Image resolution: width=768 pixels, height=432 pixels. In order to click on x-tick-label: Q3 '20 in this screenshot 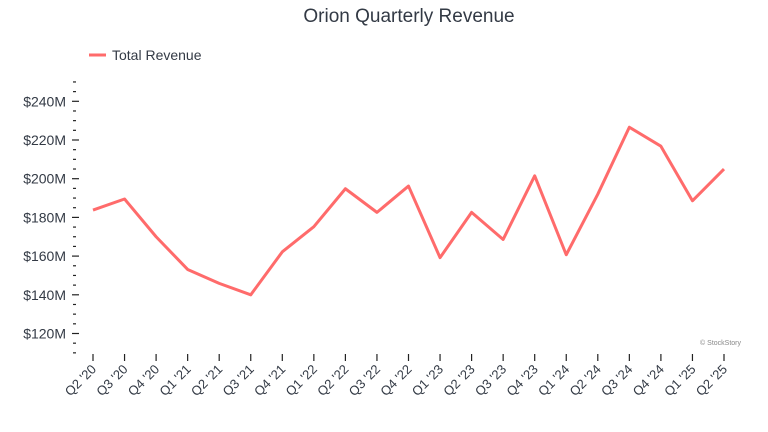, I will do `click(111, 380)`.